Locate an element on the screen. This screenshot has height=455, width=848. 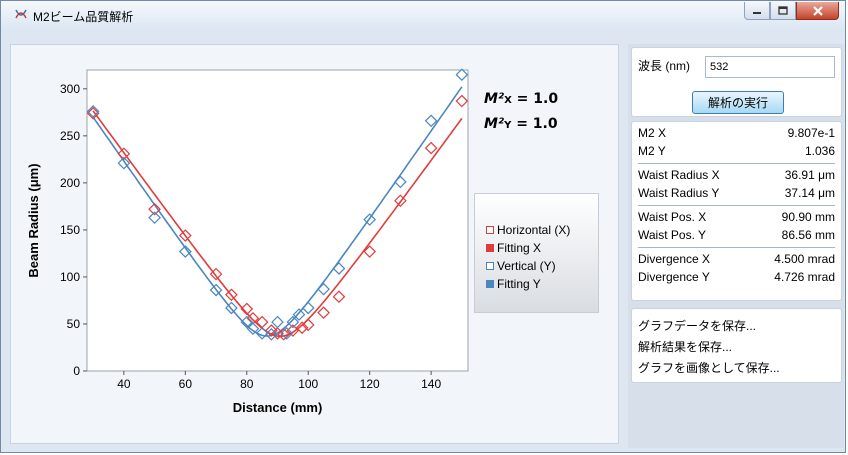
result-label: Waist Pos. X is located at coordinates (672, 217).